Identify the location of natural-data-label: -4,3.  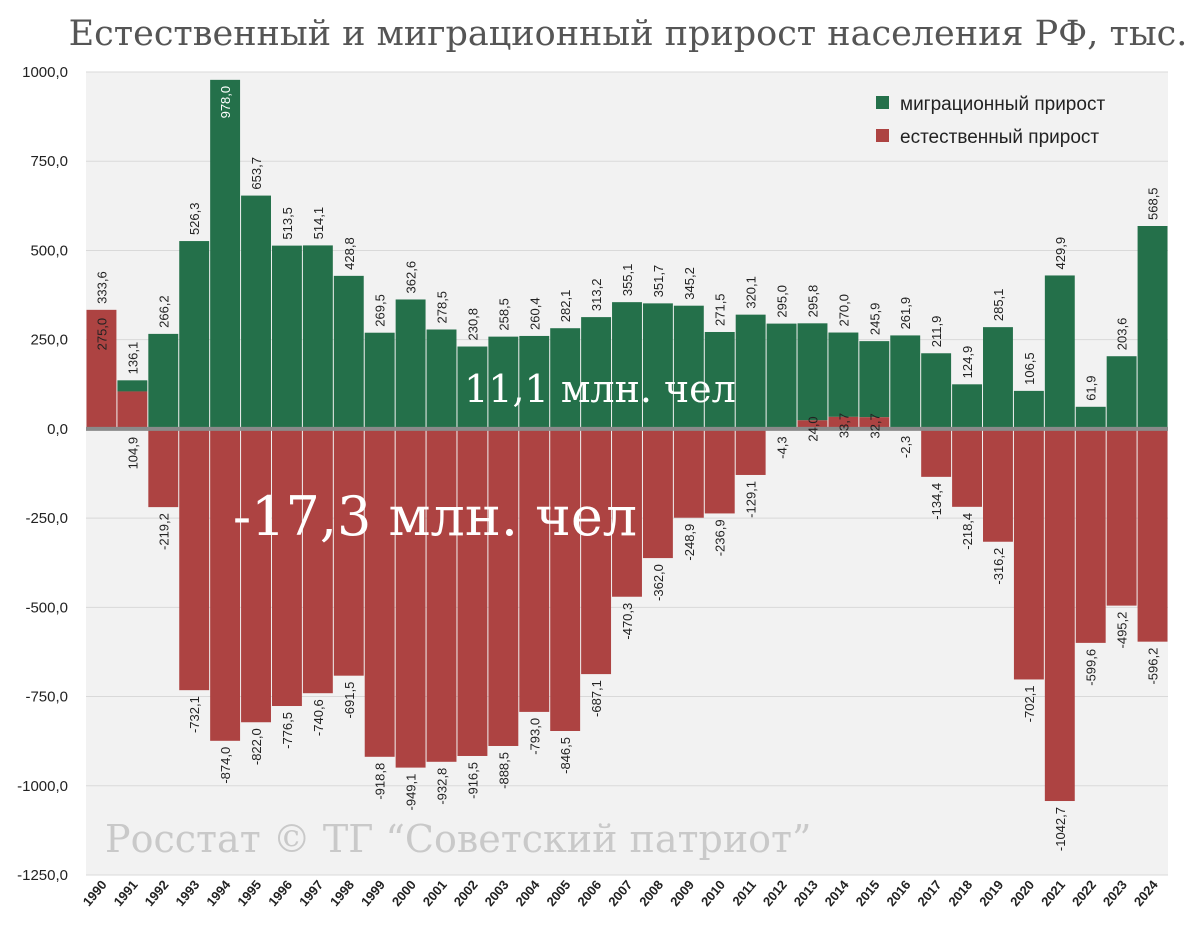
(782, 447).